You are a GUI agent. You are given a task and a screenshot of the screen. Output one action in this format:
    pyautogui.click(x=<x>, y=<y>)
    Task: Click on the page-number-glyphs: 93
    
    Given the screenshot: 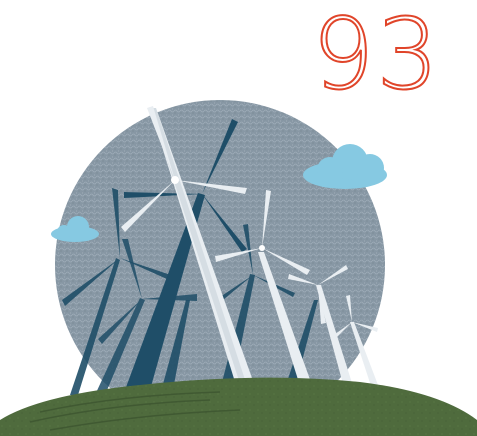 What is the action you would take?
    pyautogui.click(x=375, y=56)
    